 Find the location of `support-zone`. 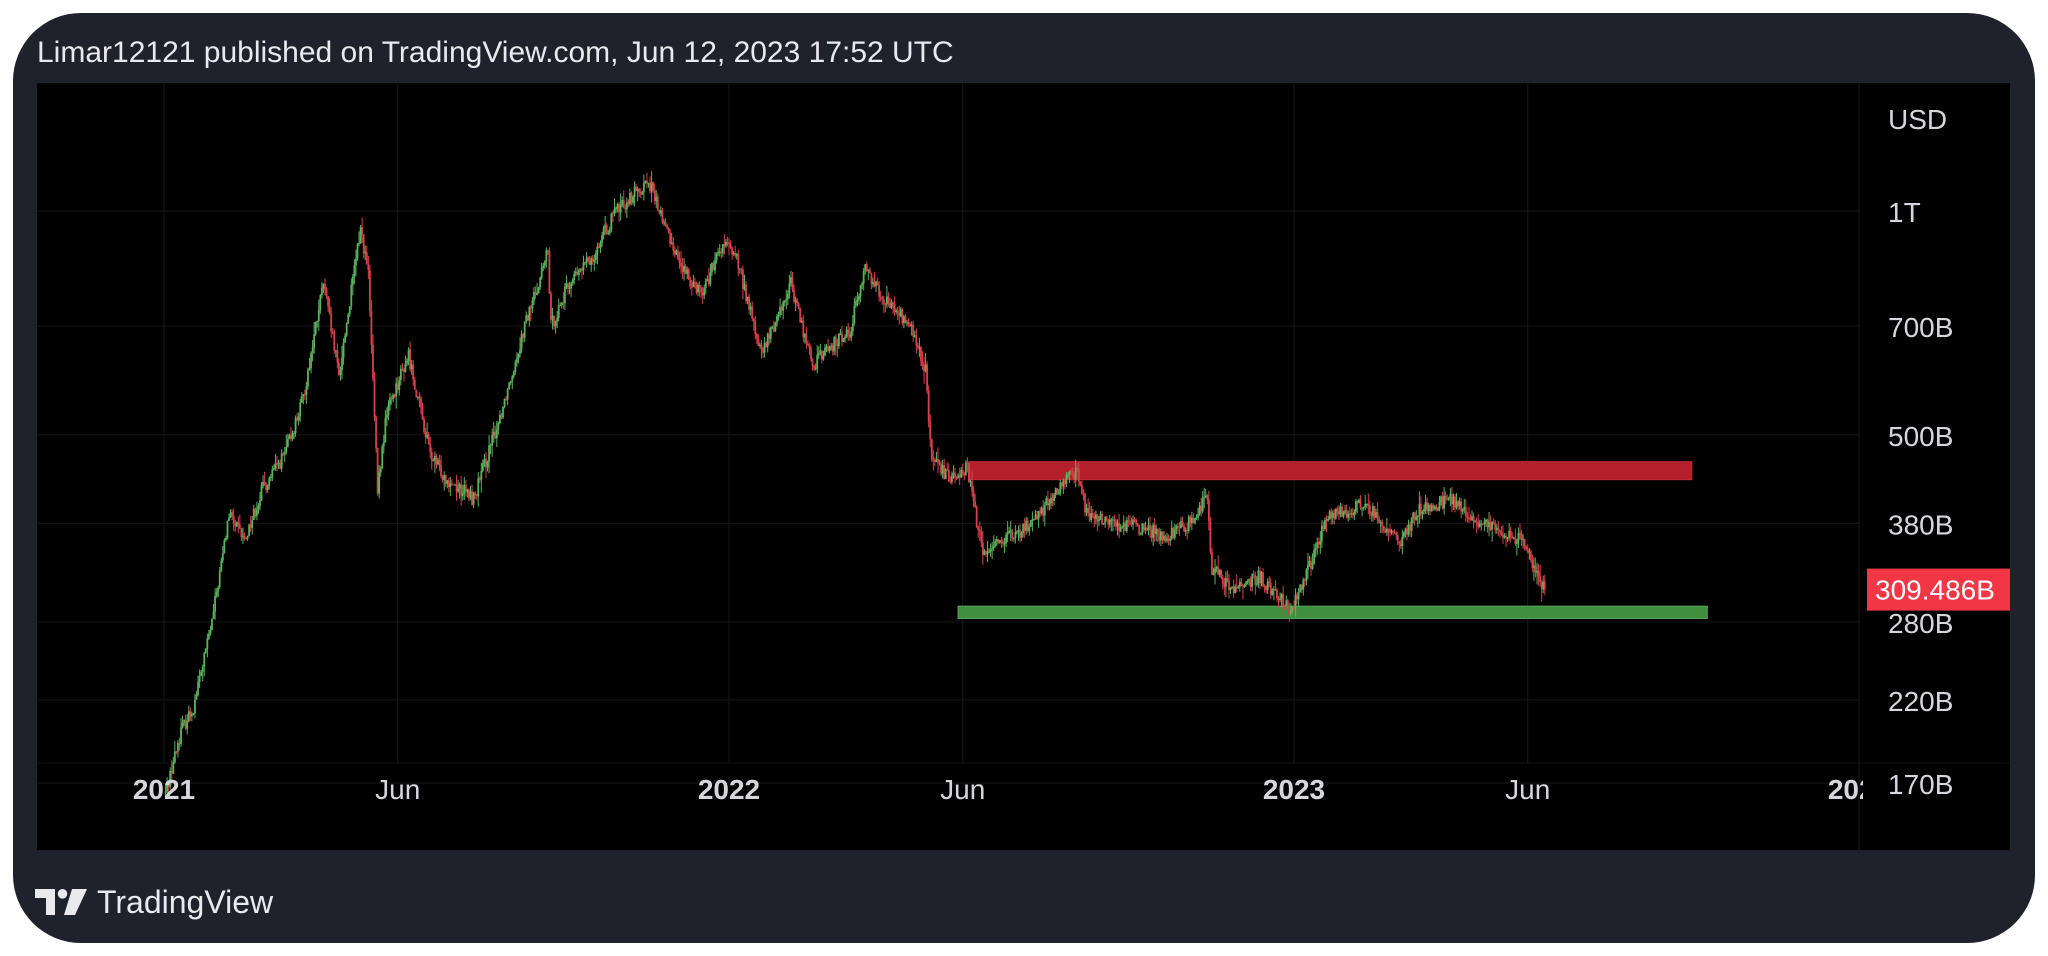

support-zone is located at coordinates (1332, 612).